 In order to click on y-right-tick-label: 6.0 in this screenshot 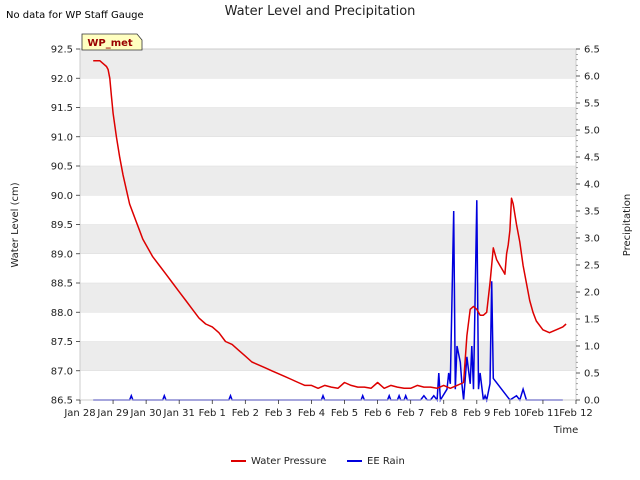, I will do `click(592, 77)`.